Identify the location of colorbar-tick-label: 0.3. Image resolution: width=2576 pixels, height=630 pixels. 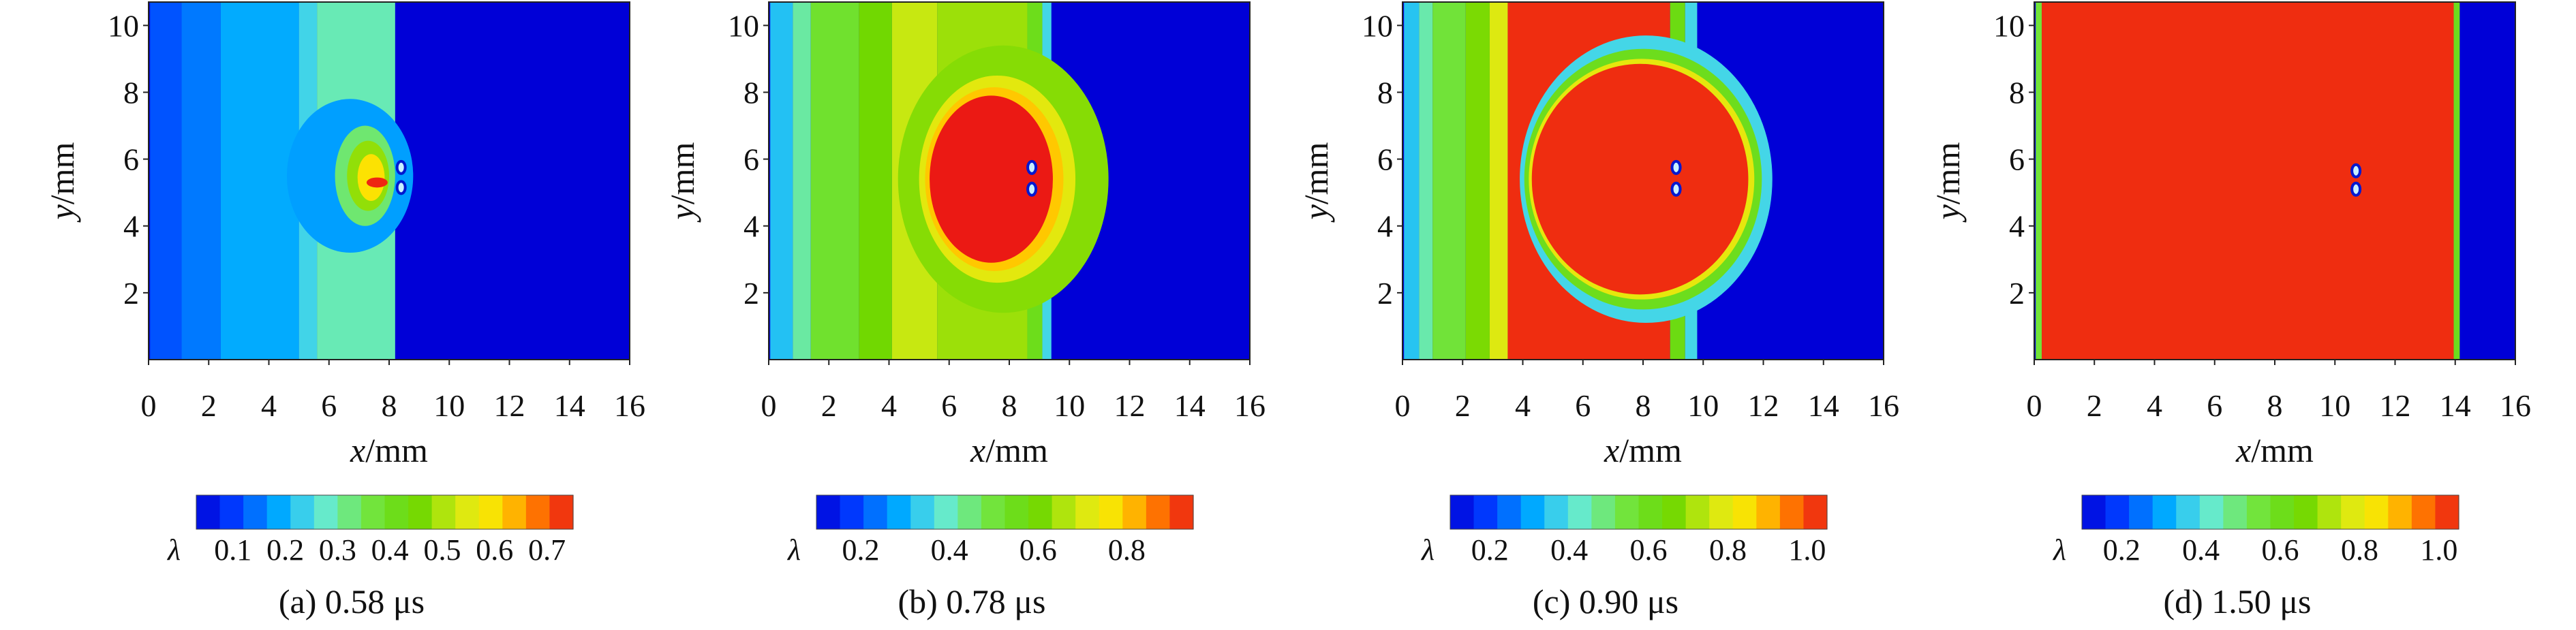
(337, 550).